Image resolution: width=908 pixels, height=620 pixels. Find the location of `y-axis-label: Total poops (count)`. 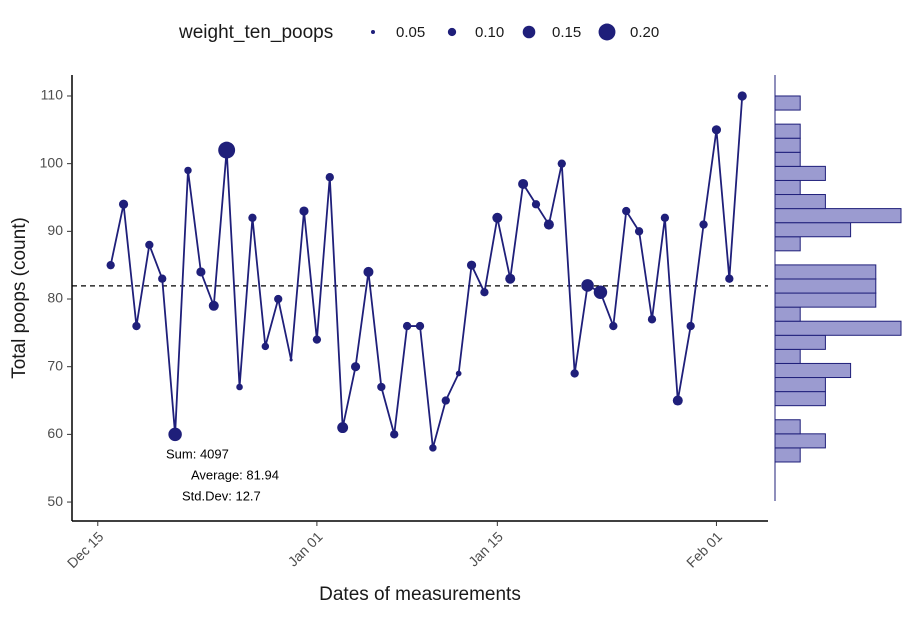

y-axis-label: Total poops (count) is located at coordinates (19, 298).